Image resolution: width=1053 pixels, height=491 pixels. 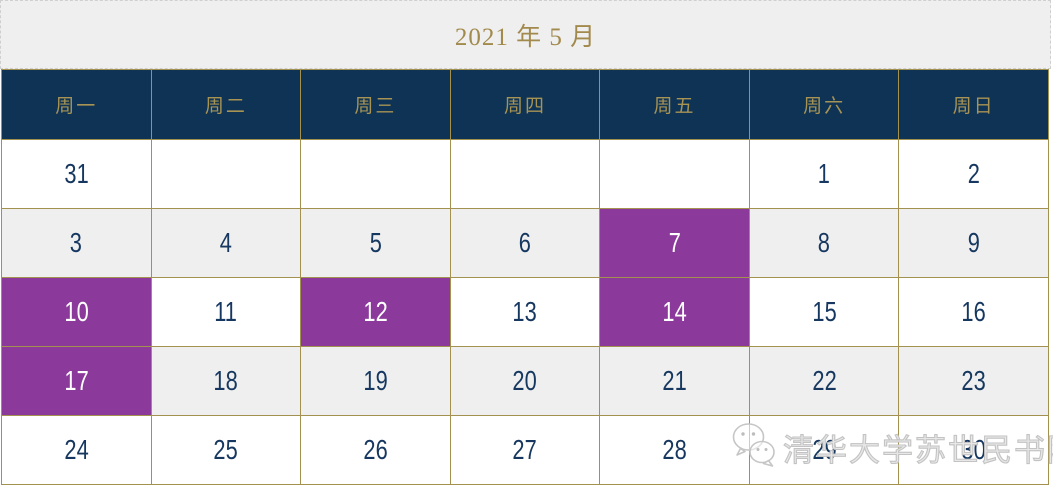 What do you see at coordinates (76, 104) in the screenshot?
I see `weekday-header-mon: 周一` at bounding box center [76, 104].